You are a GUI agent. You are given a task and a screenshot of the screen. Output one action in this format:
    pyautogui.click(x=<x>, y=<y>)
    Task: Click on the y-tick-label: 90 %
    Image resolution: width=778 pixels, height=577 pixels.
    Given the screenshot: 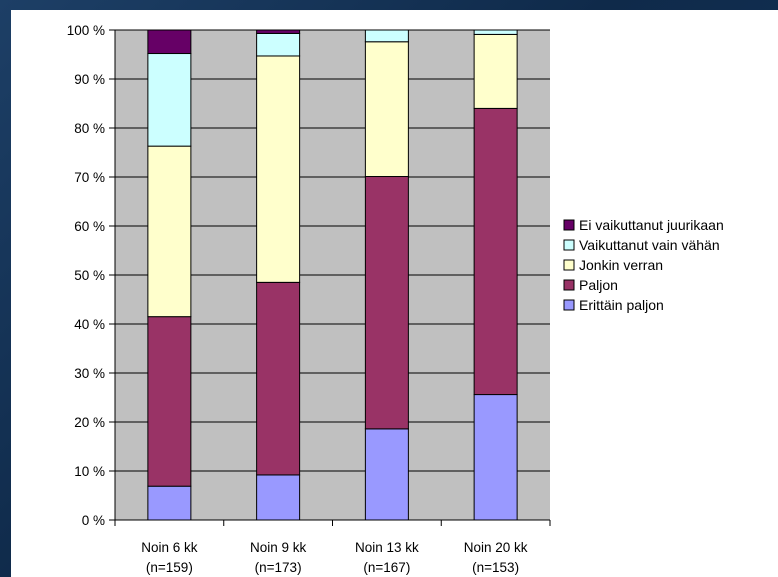 What is the action you would take?
    pyautogui.click(x=89, y=79)
    